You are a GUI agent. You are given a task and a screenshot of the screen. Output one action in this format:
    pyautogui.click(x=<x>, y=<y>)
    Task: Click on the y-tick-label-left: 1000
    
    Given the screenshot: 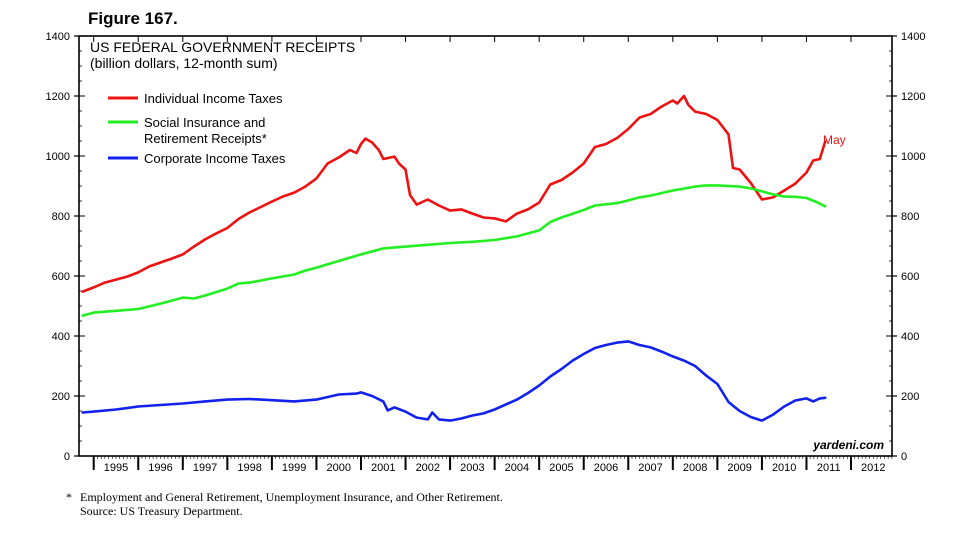 What is the action you would take?
    pyautogui.click(x=58, y=157)
    